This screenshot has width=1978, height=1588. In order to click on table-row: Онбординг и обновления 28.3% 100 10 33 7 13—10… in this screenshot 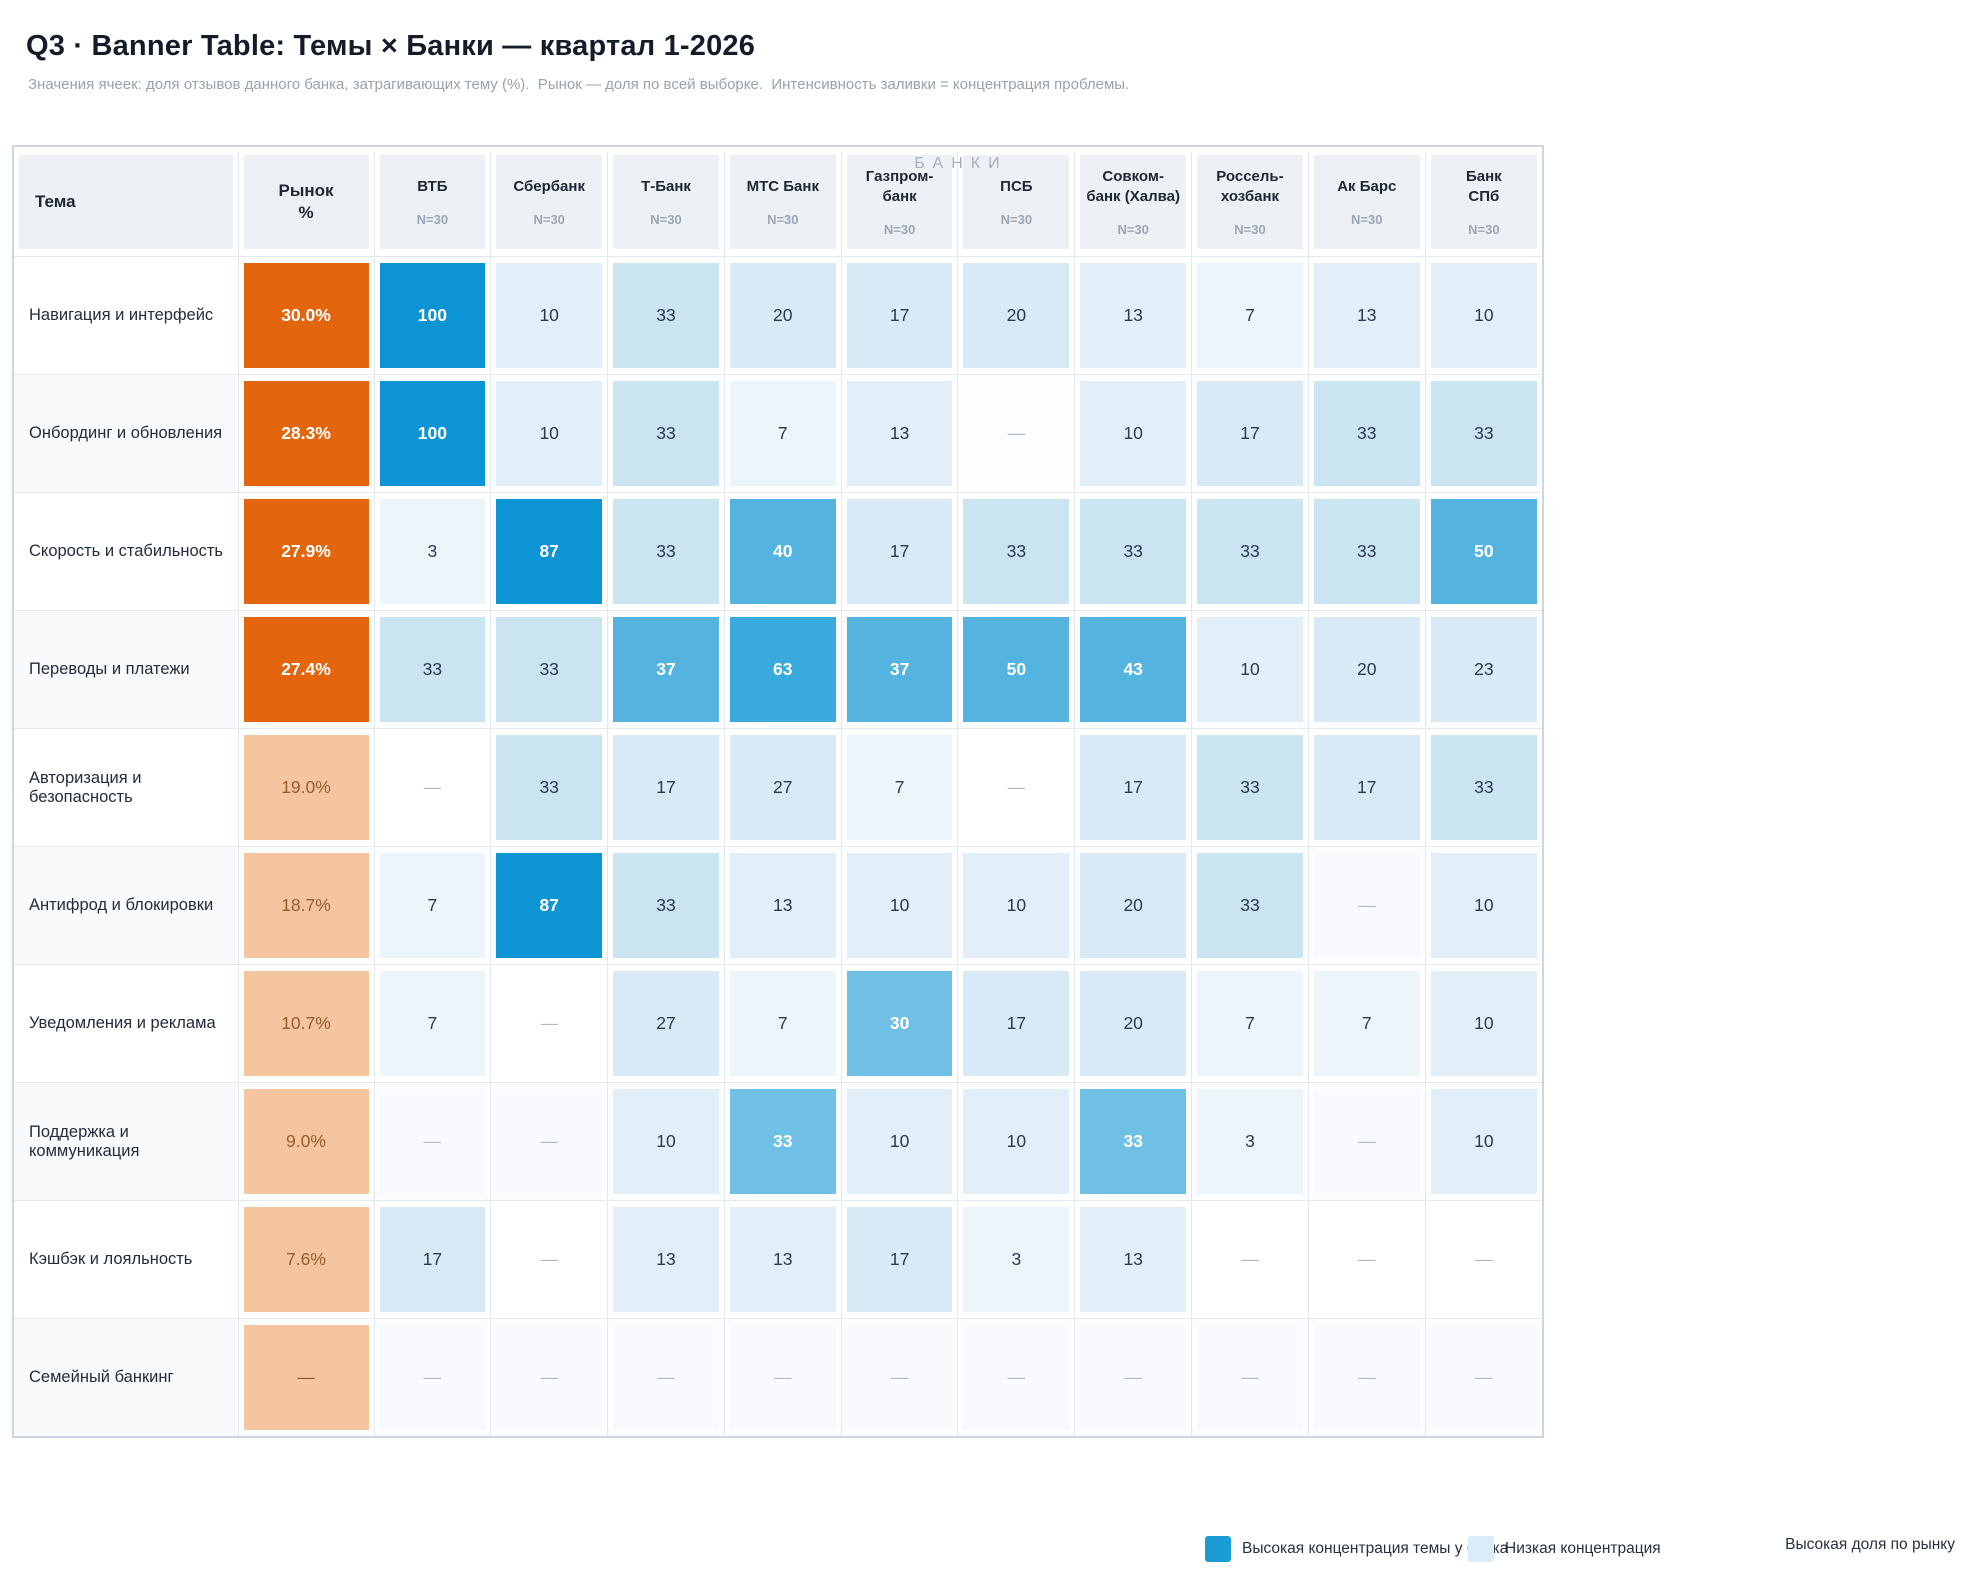, I will do `click(778, 433)`.